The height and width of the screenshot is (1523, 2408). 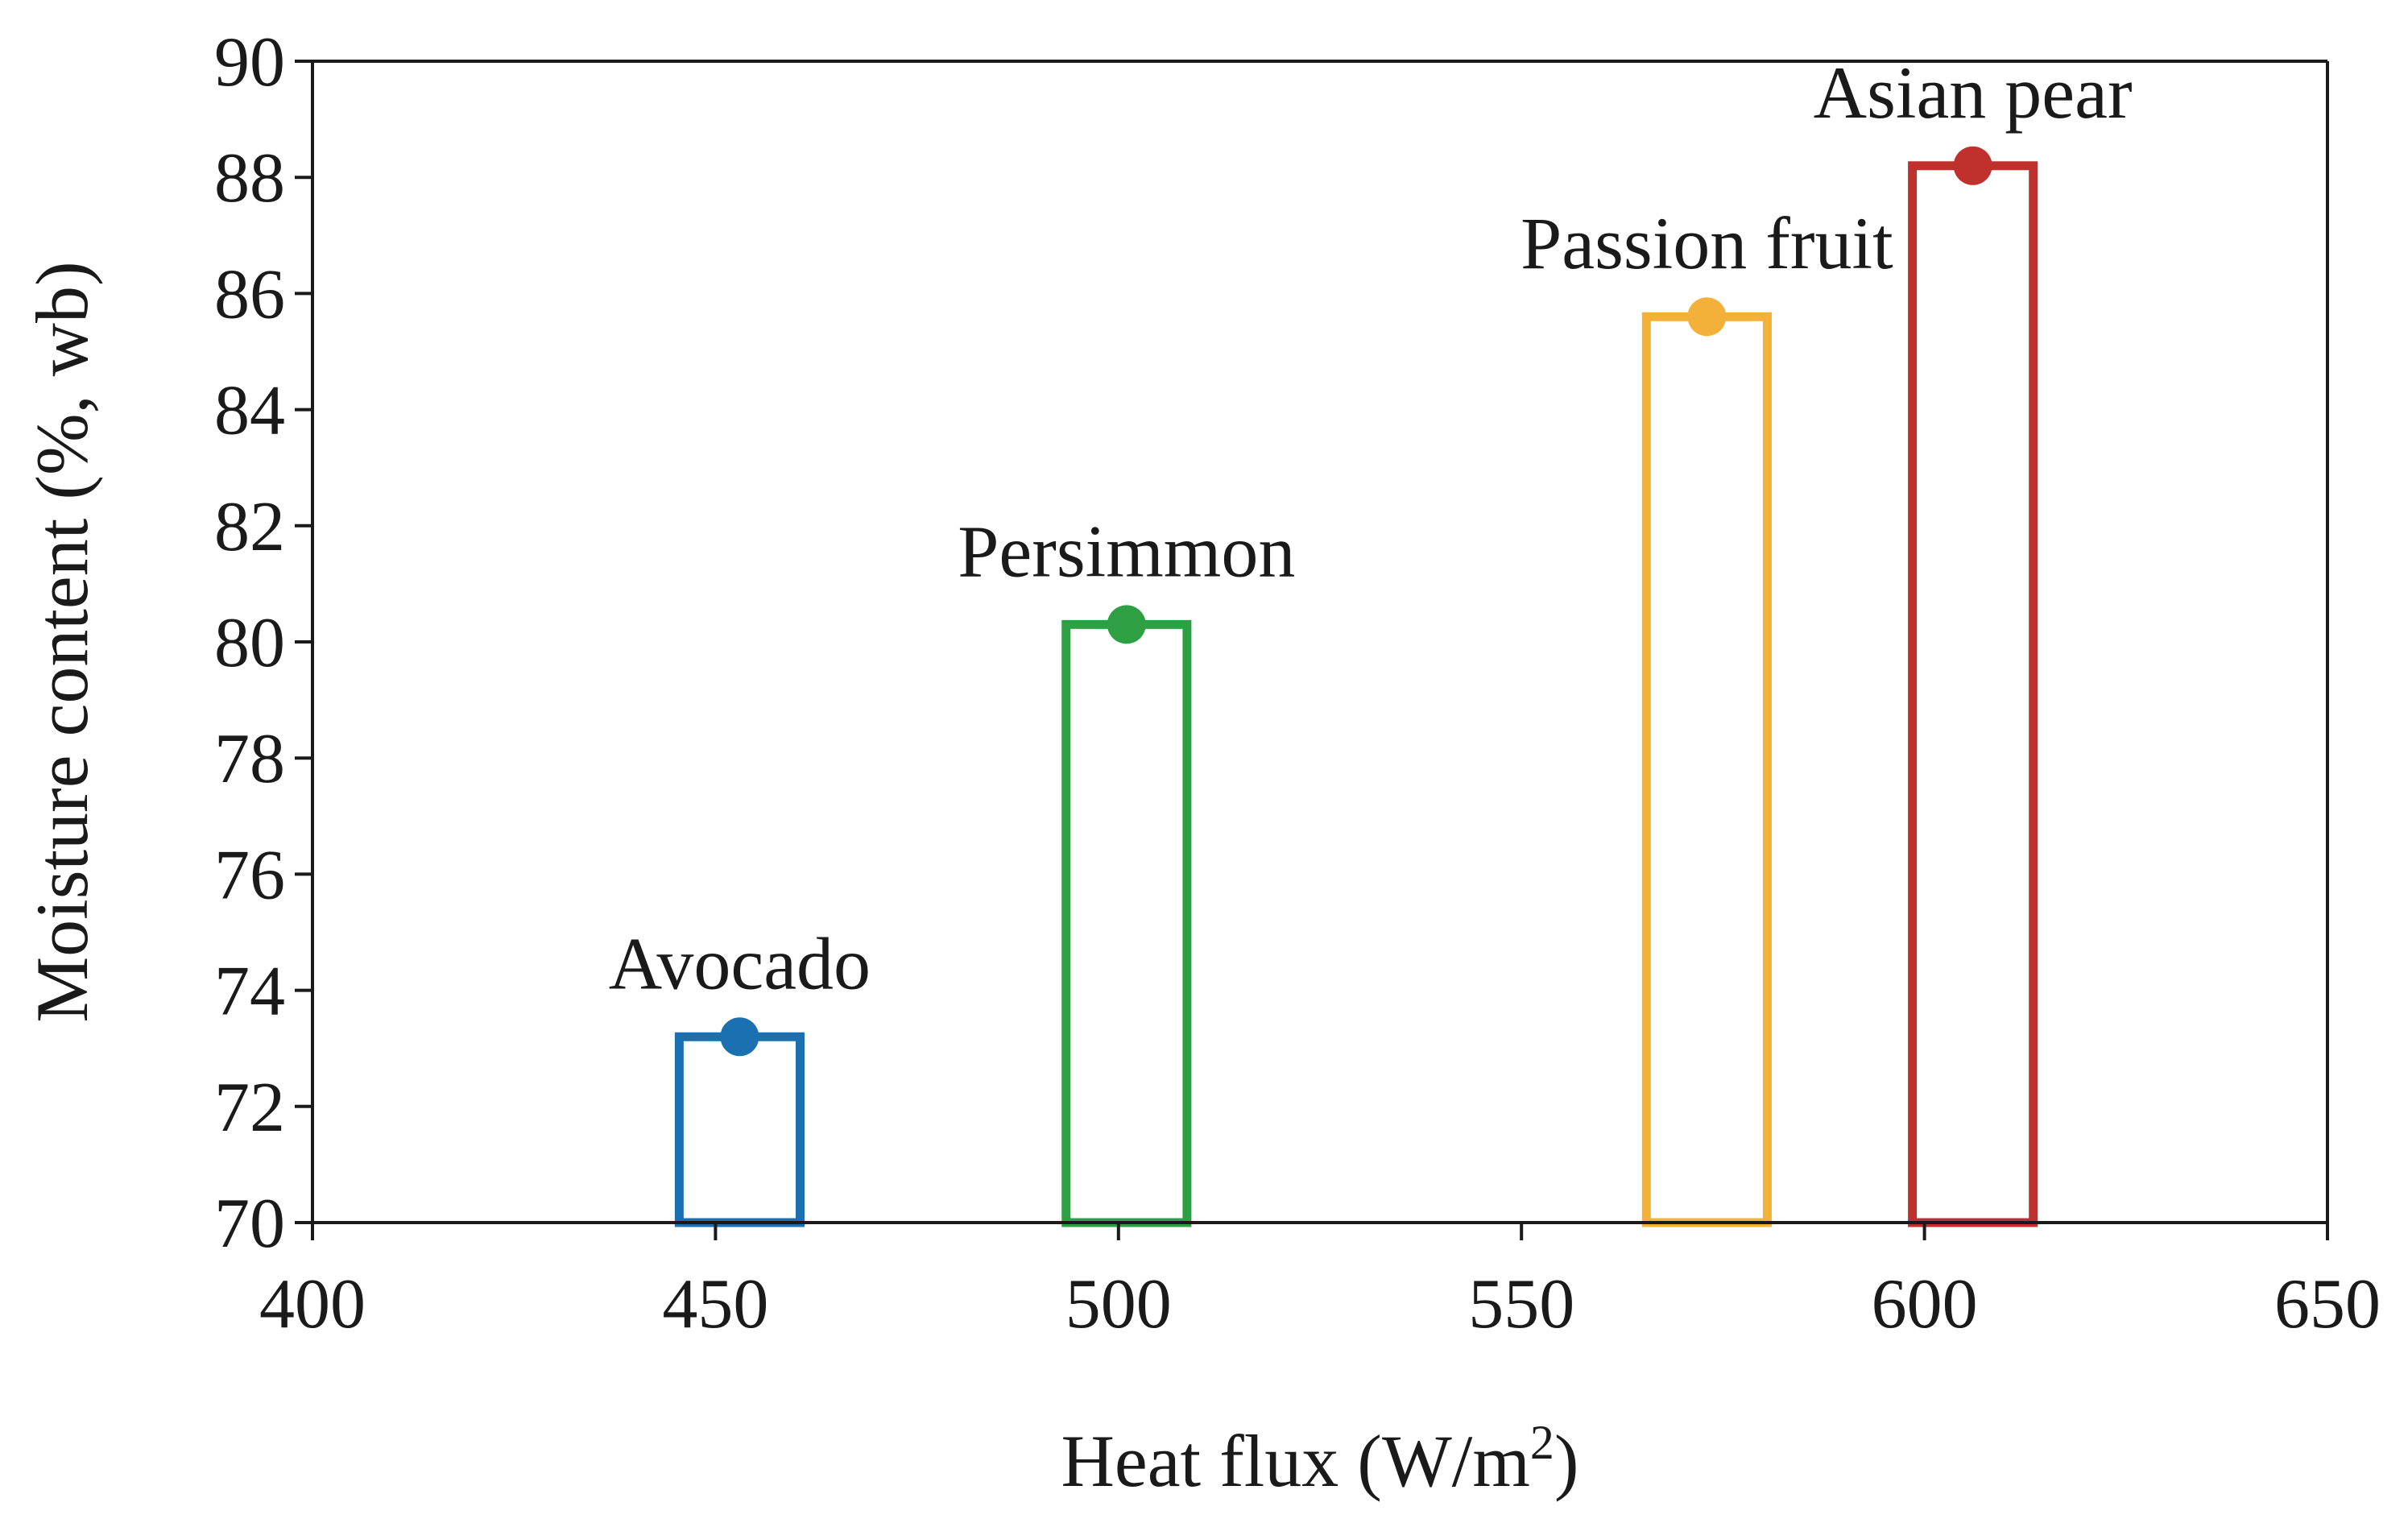 I want to click on bar-persimmon, so click(x=1126, y=923).